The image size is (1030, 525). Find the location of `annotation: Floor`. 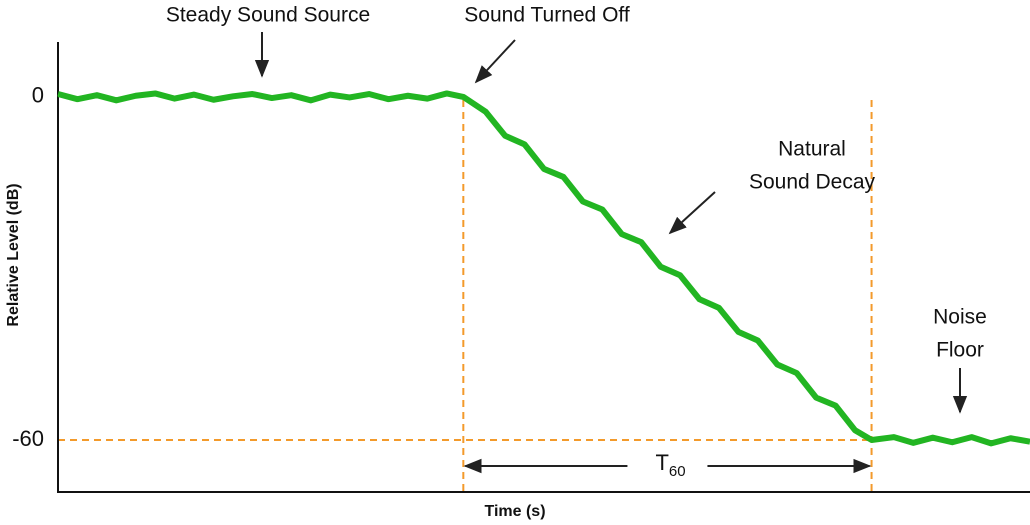

annotation: Floor is located at coordinates (960, 350).